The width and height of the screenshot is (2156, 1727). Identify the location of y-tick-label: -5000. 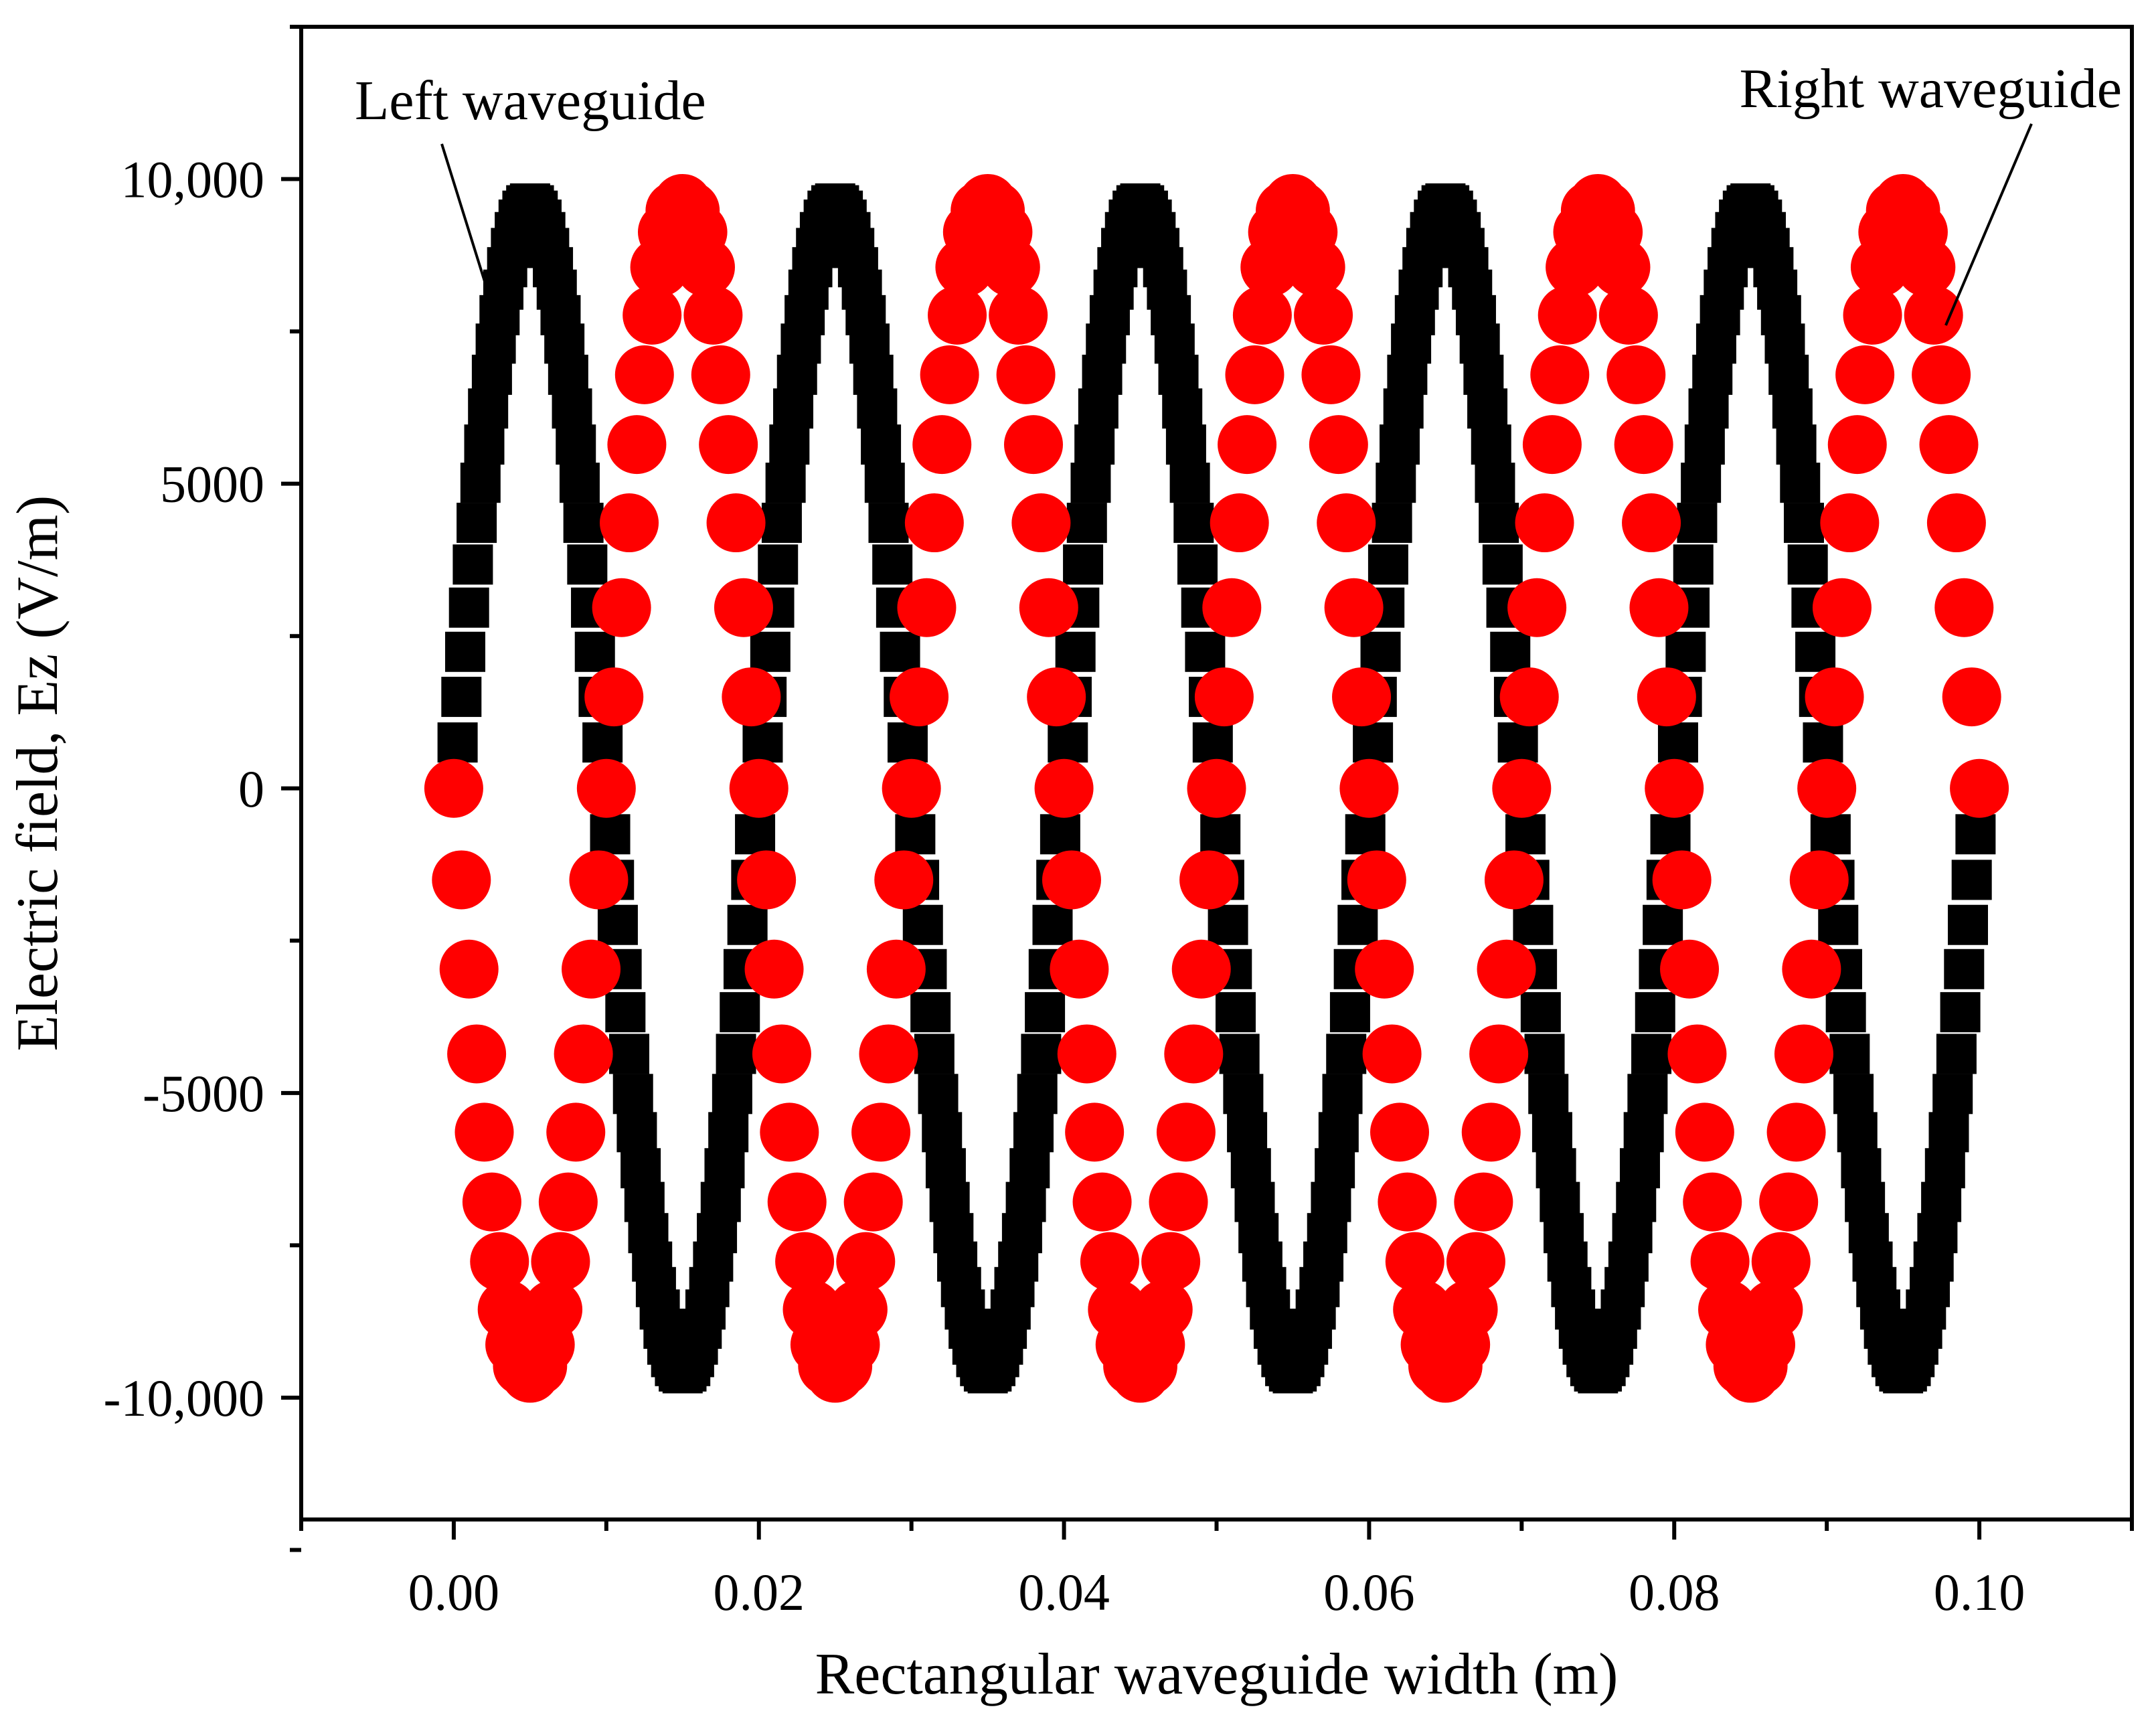
(203, 1093).